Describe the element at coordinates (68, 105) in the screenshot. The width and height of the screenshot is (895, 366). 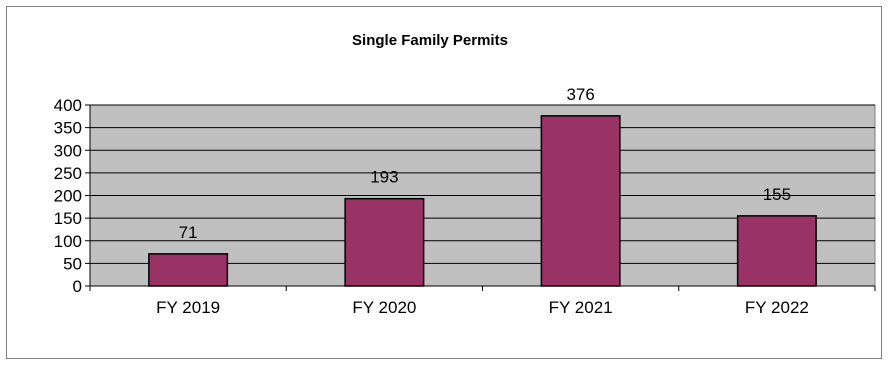
I see `y-tick-label-8: 400` at that location.